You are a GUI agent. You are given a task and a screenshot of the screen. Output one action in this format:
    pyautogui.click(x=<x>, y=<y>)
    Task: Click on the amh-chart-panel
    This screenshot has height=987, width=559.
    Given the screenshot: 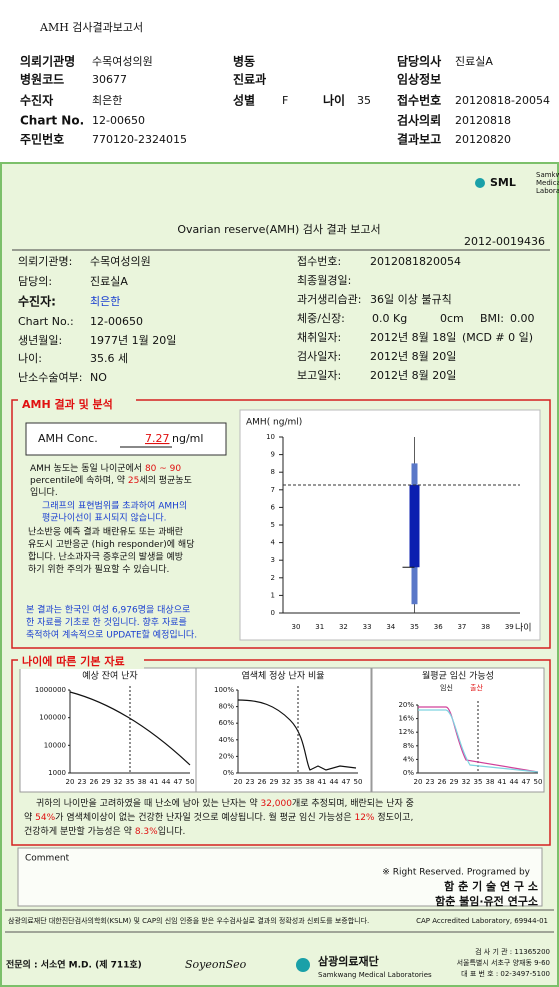 What is the action you would take?
    pyautogui.click(x=390, y=525)
    